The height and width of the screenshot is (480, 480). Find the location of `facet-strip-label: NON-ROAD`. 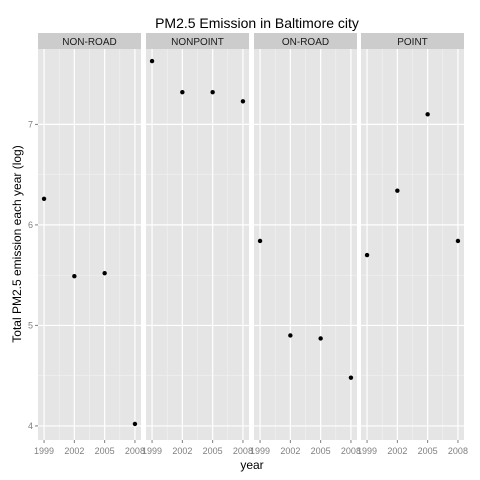

facet-strip-label: NON-ROAD is located at coordinates (89, 42).